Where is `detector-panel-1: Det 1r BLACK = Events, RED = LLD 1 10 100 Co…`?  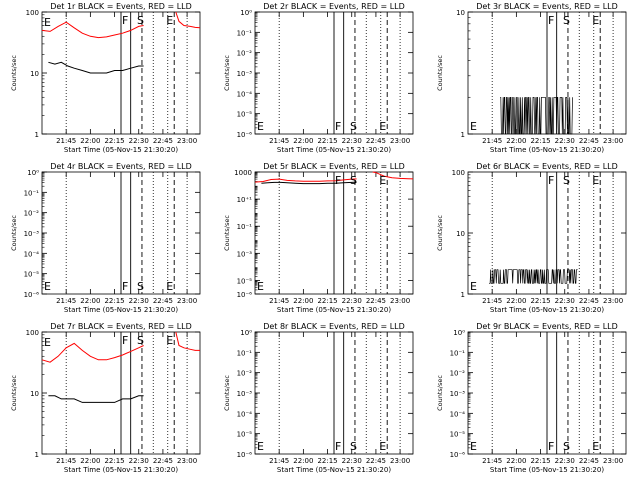
detector-panel-1: Det 1r BLACK = Events, RED = LLD 1 10 100 Co… is located at coordinates (105, 78).